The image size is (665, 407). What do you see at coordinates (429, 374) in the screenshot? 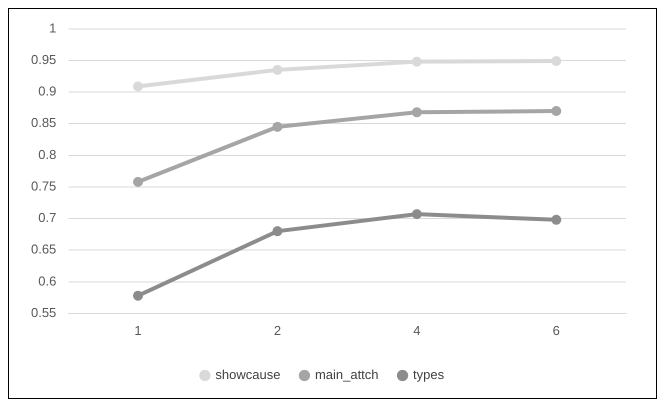
I see `legend-label: types` at bounding box center [429, 374].